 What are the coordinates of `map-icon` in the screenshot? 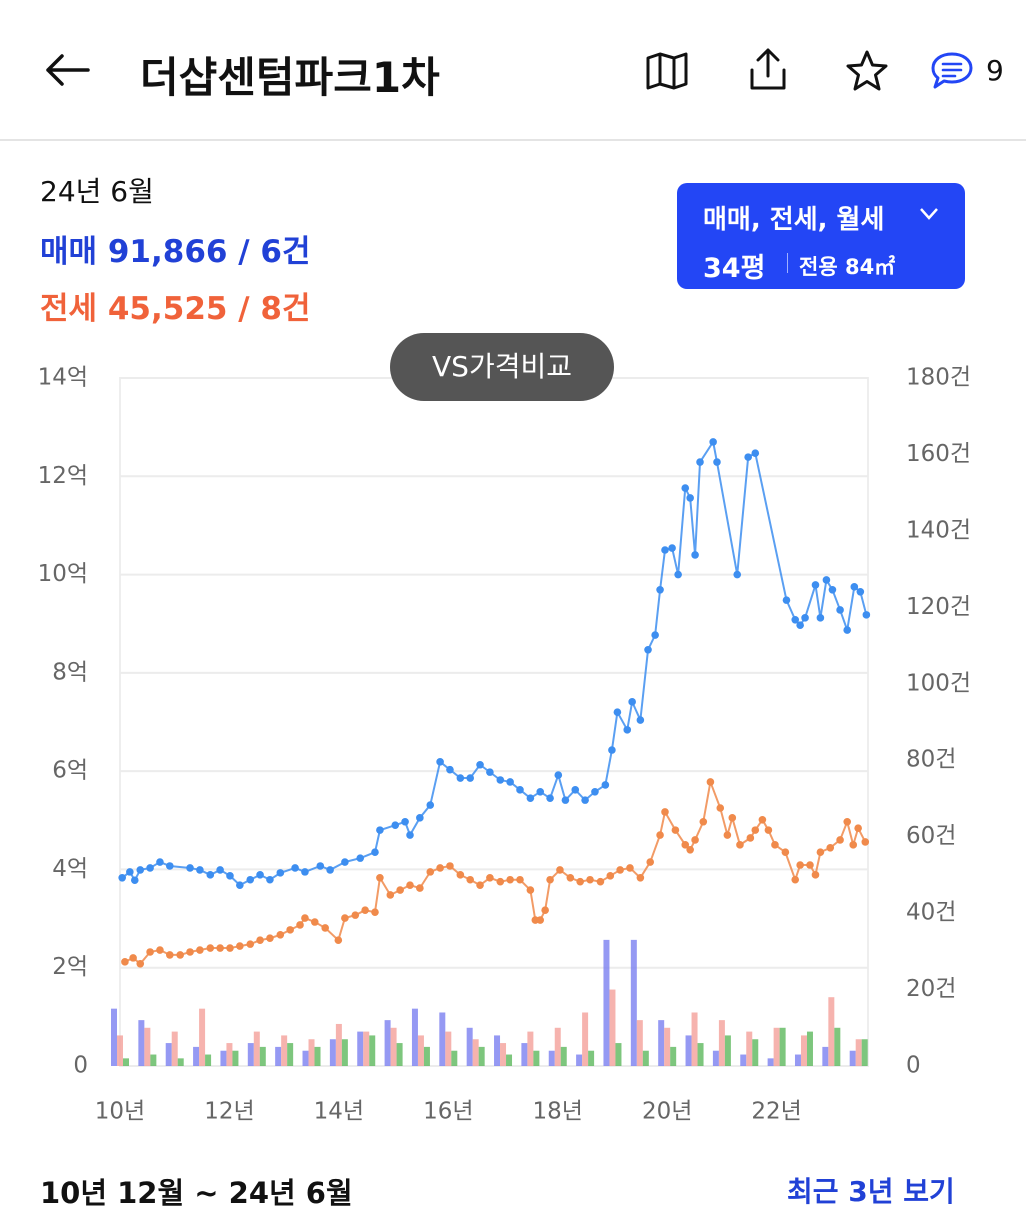 It's located at (667, 71).